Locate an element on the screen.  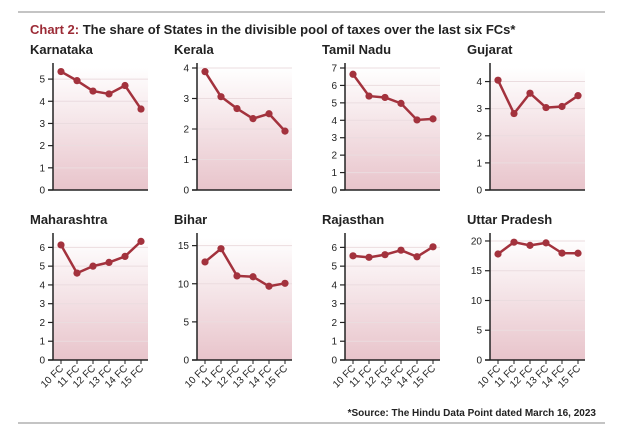
panel-title: Rajasthan is located at coordinates (353, 219).